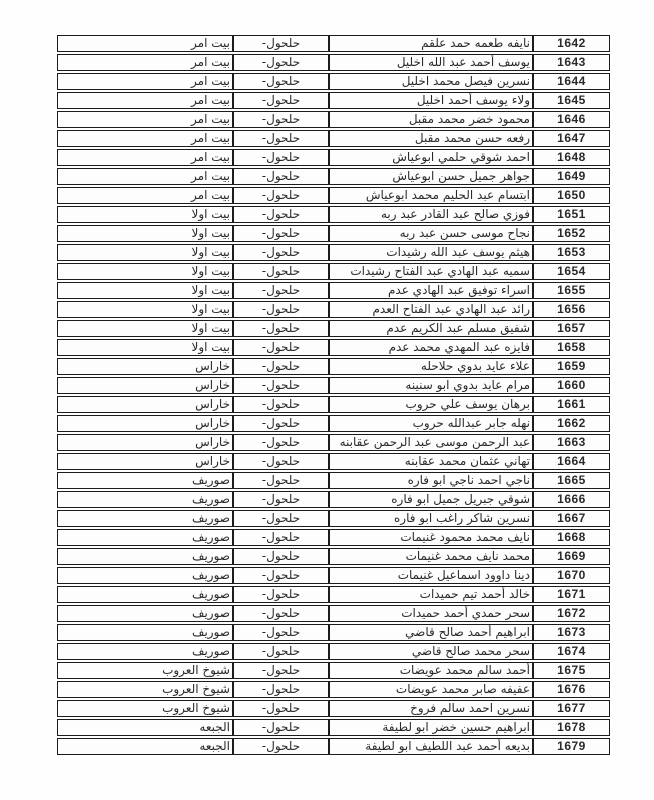 The height and width of the screenshot is (800, 654). What do you see at coordinates (571, 537) in the screenshot?
I see `row-id: 1668` at bounding box center [571, 537].